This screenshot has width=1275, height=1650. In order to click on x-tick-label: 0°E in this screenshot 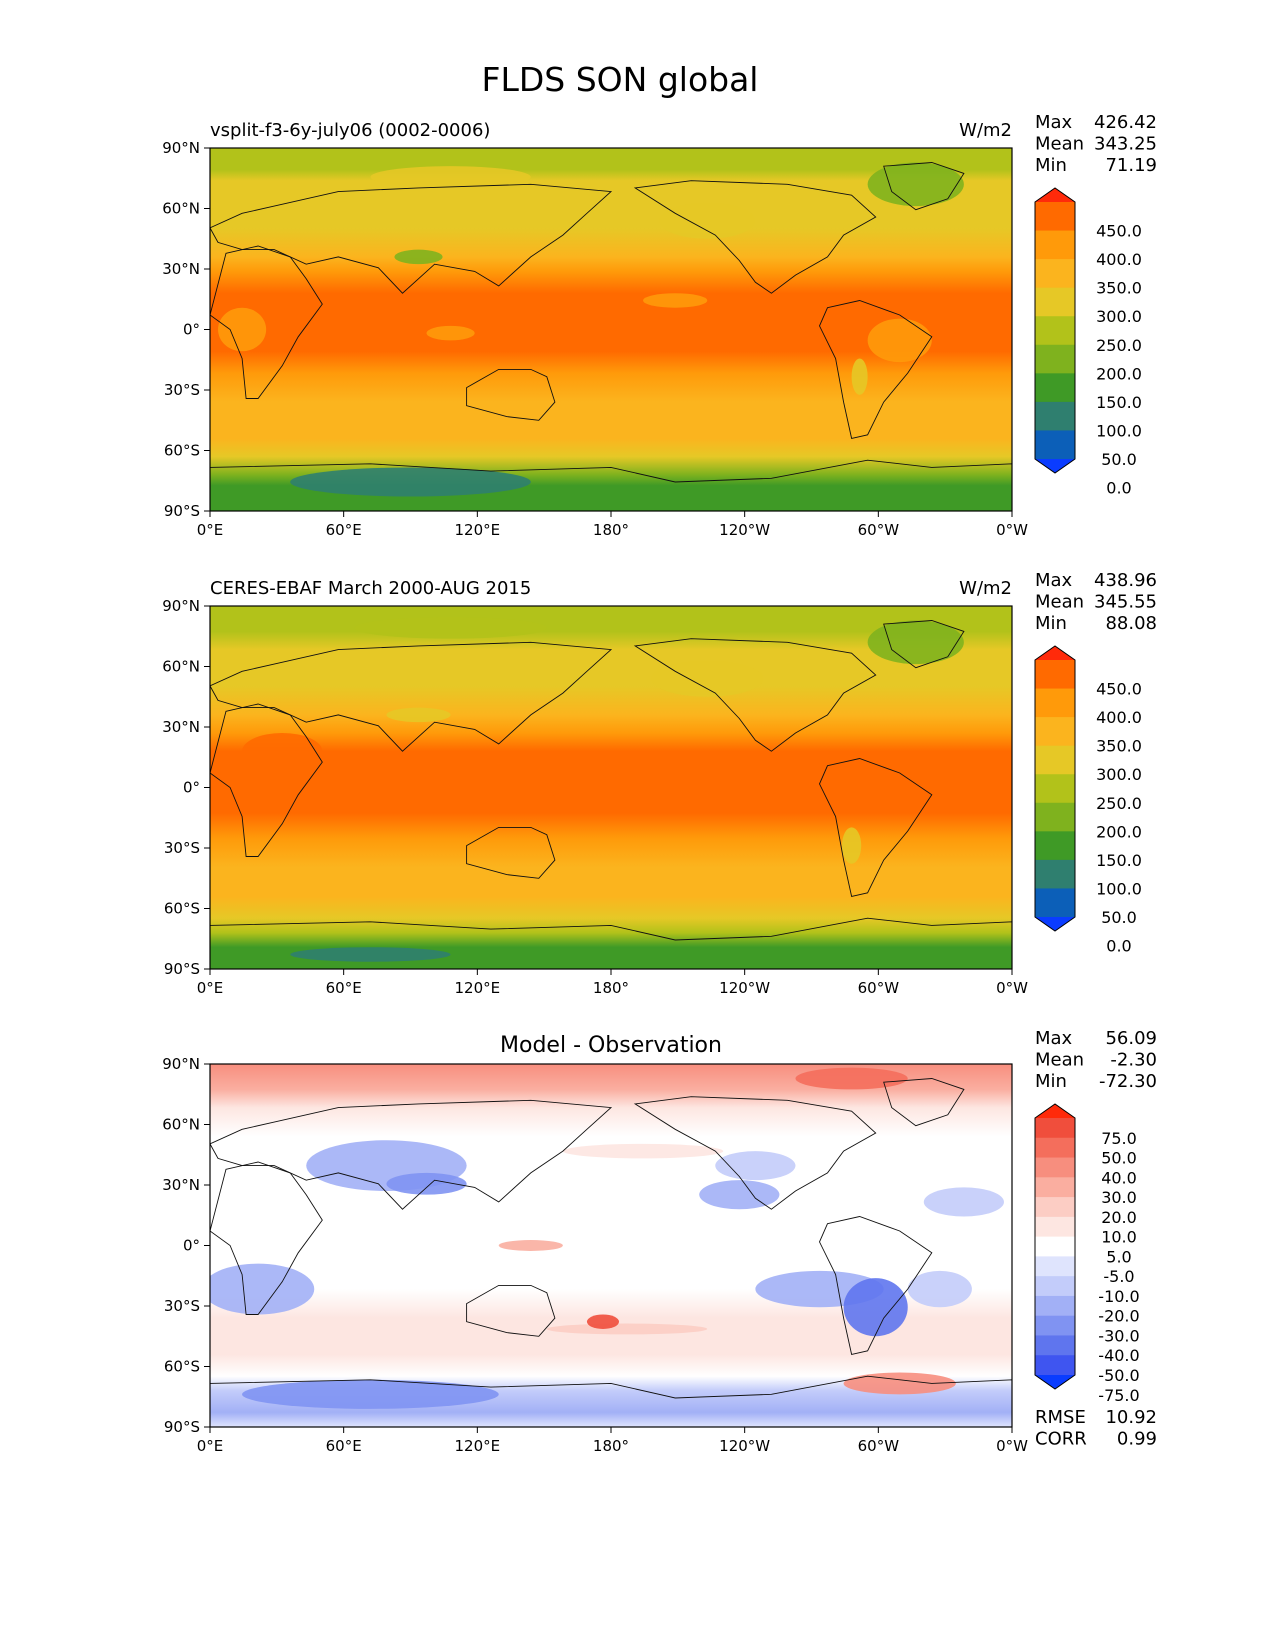, I will do `click(210, 988)`.